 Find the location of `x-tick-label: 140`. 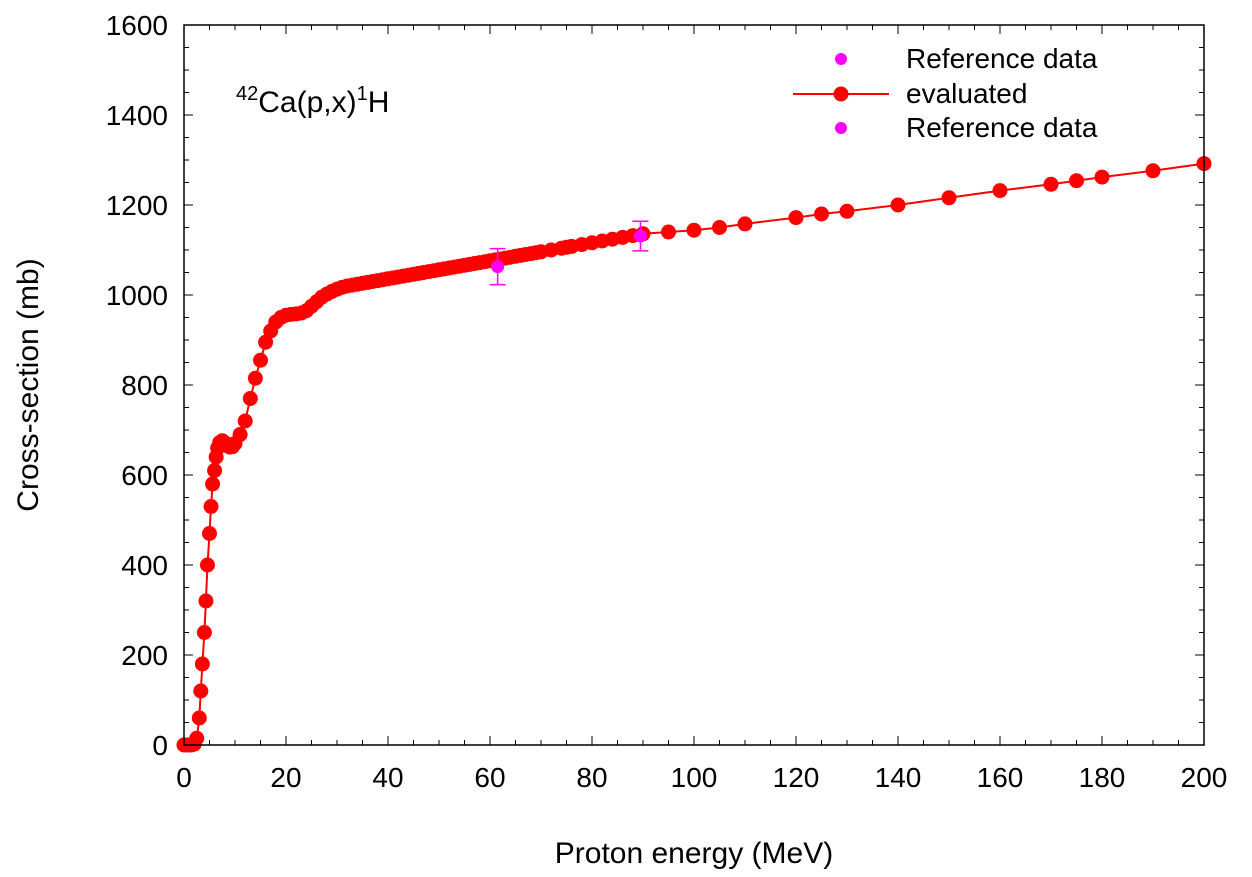

x-tick-label: 140 is located at coordinates (898, 777).